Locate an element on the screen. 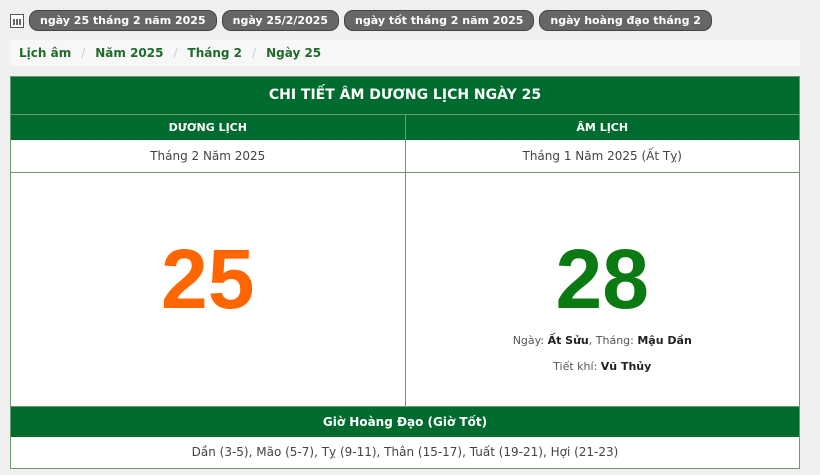  lunar-month: Tháng 1 Năm 2025 (Ất Tỵ) is located at coordinates (602, 156).